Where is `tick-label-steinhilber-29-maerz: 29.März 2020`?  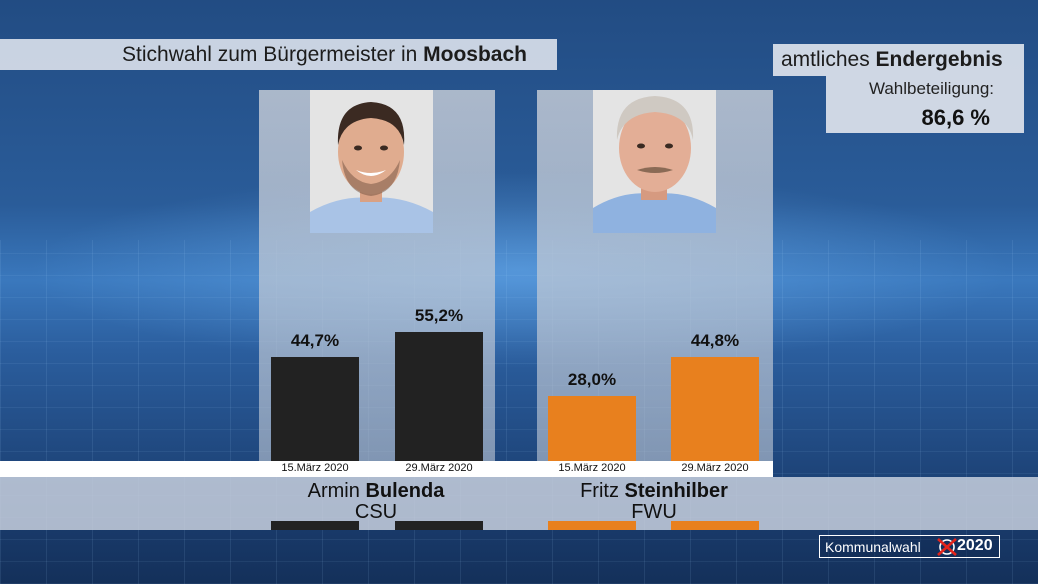
tick-label-steinhilber-29-maerz: 29.März 2020 is located at coordinates (715, 468).